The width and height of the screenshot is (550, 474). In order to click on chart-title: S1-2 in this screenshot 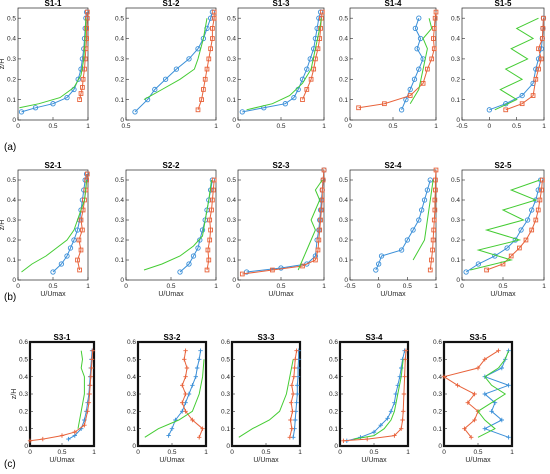, I will do `click(171, 4)`.